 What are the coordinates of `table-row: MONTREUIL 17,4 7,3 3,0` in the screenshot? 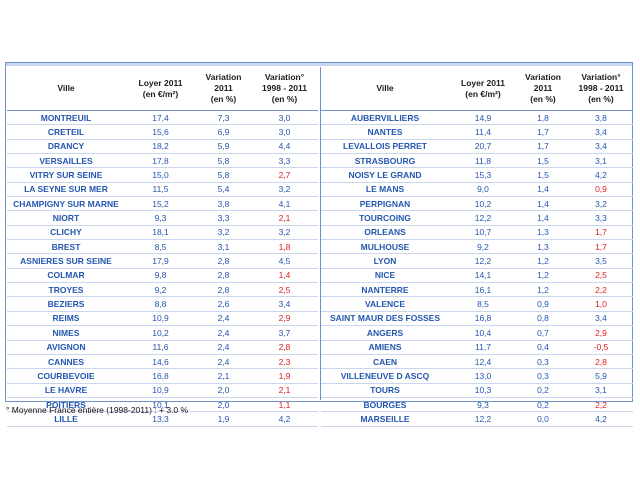 It's located at (162, 118).